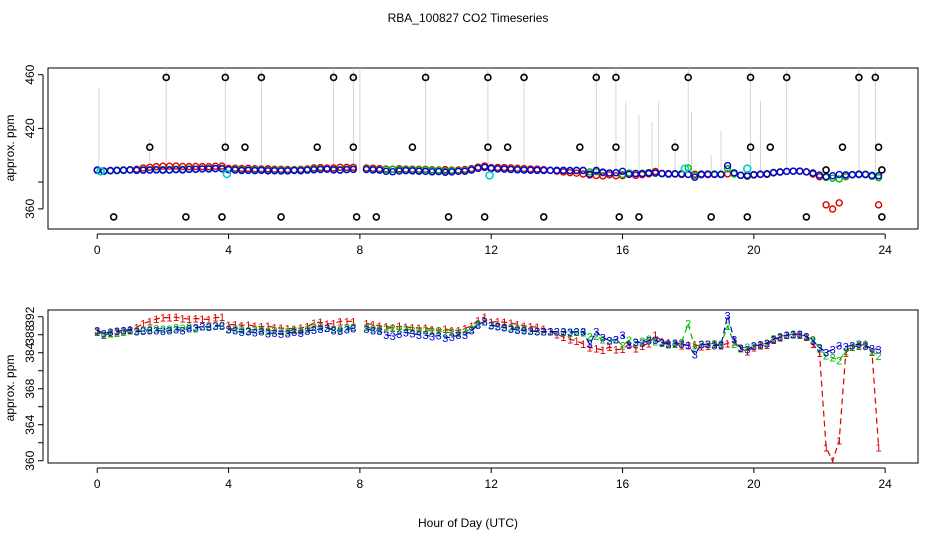 The image size is (936, 540). What do you see at coordinates (754, 484) in the screenshot?
I see `bottom-x-tick-label: 20` at bounding box center [754, 484].